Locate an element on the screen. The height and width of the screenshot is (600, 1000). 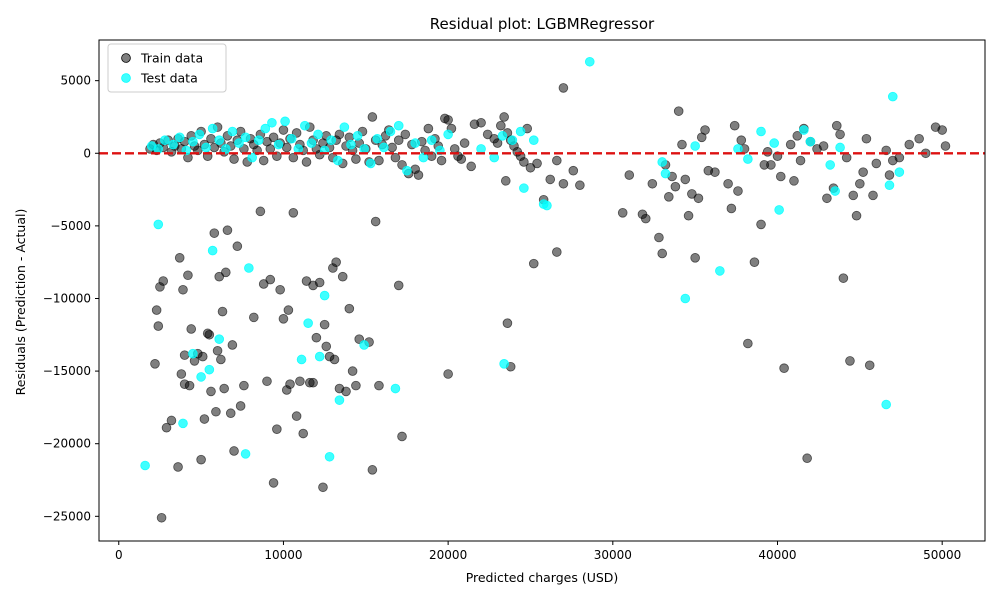
x-tick-label: 50000 is located at coordinates (942, 555).